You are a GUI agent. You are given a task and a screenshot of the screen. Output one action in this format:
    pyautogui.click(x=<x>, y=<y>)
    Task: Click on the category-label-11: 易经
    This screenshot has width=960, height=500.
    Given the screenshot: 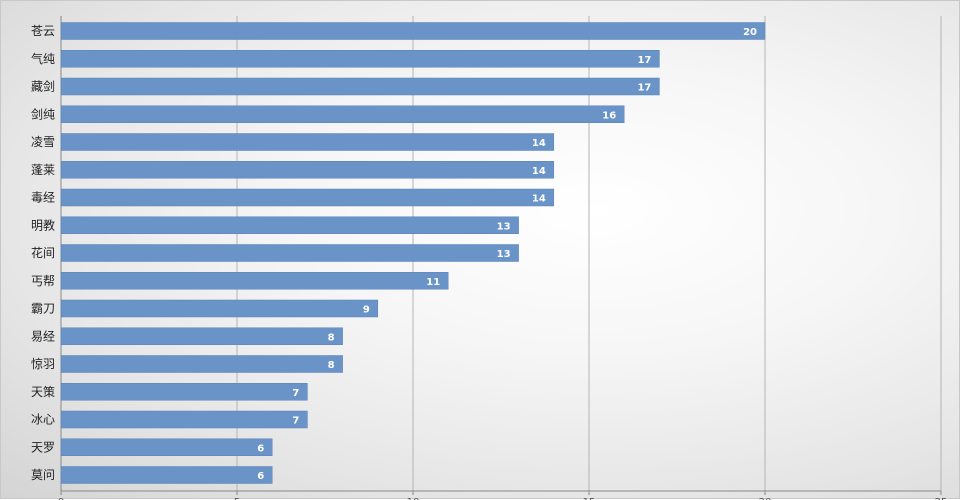 What is the action you would take?
    pyautogui.click(x=43, y=336)
    